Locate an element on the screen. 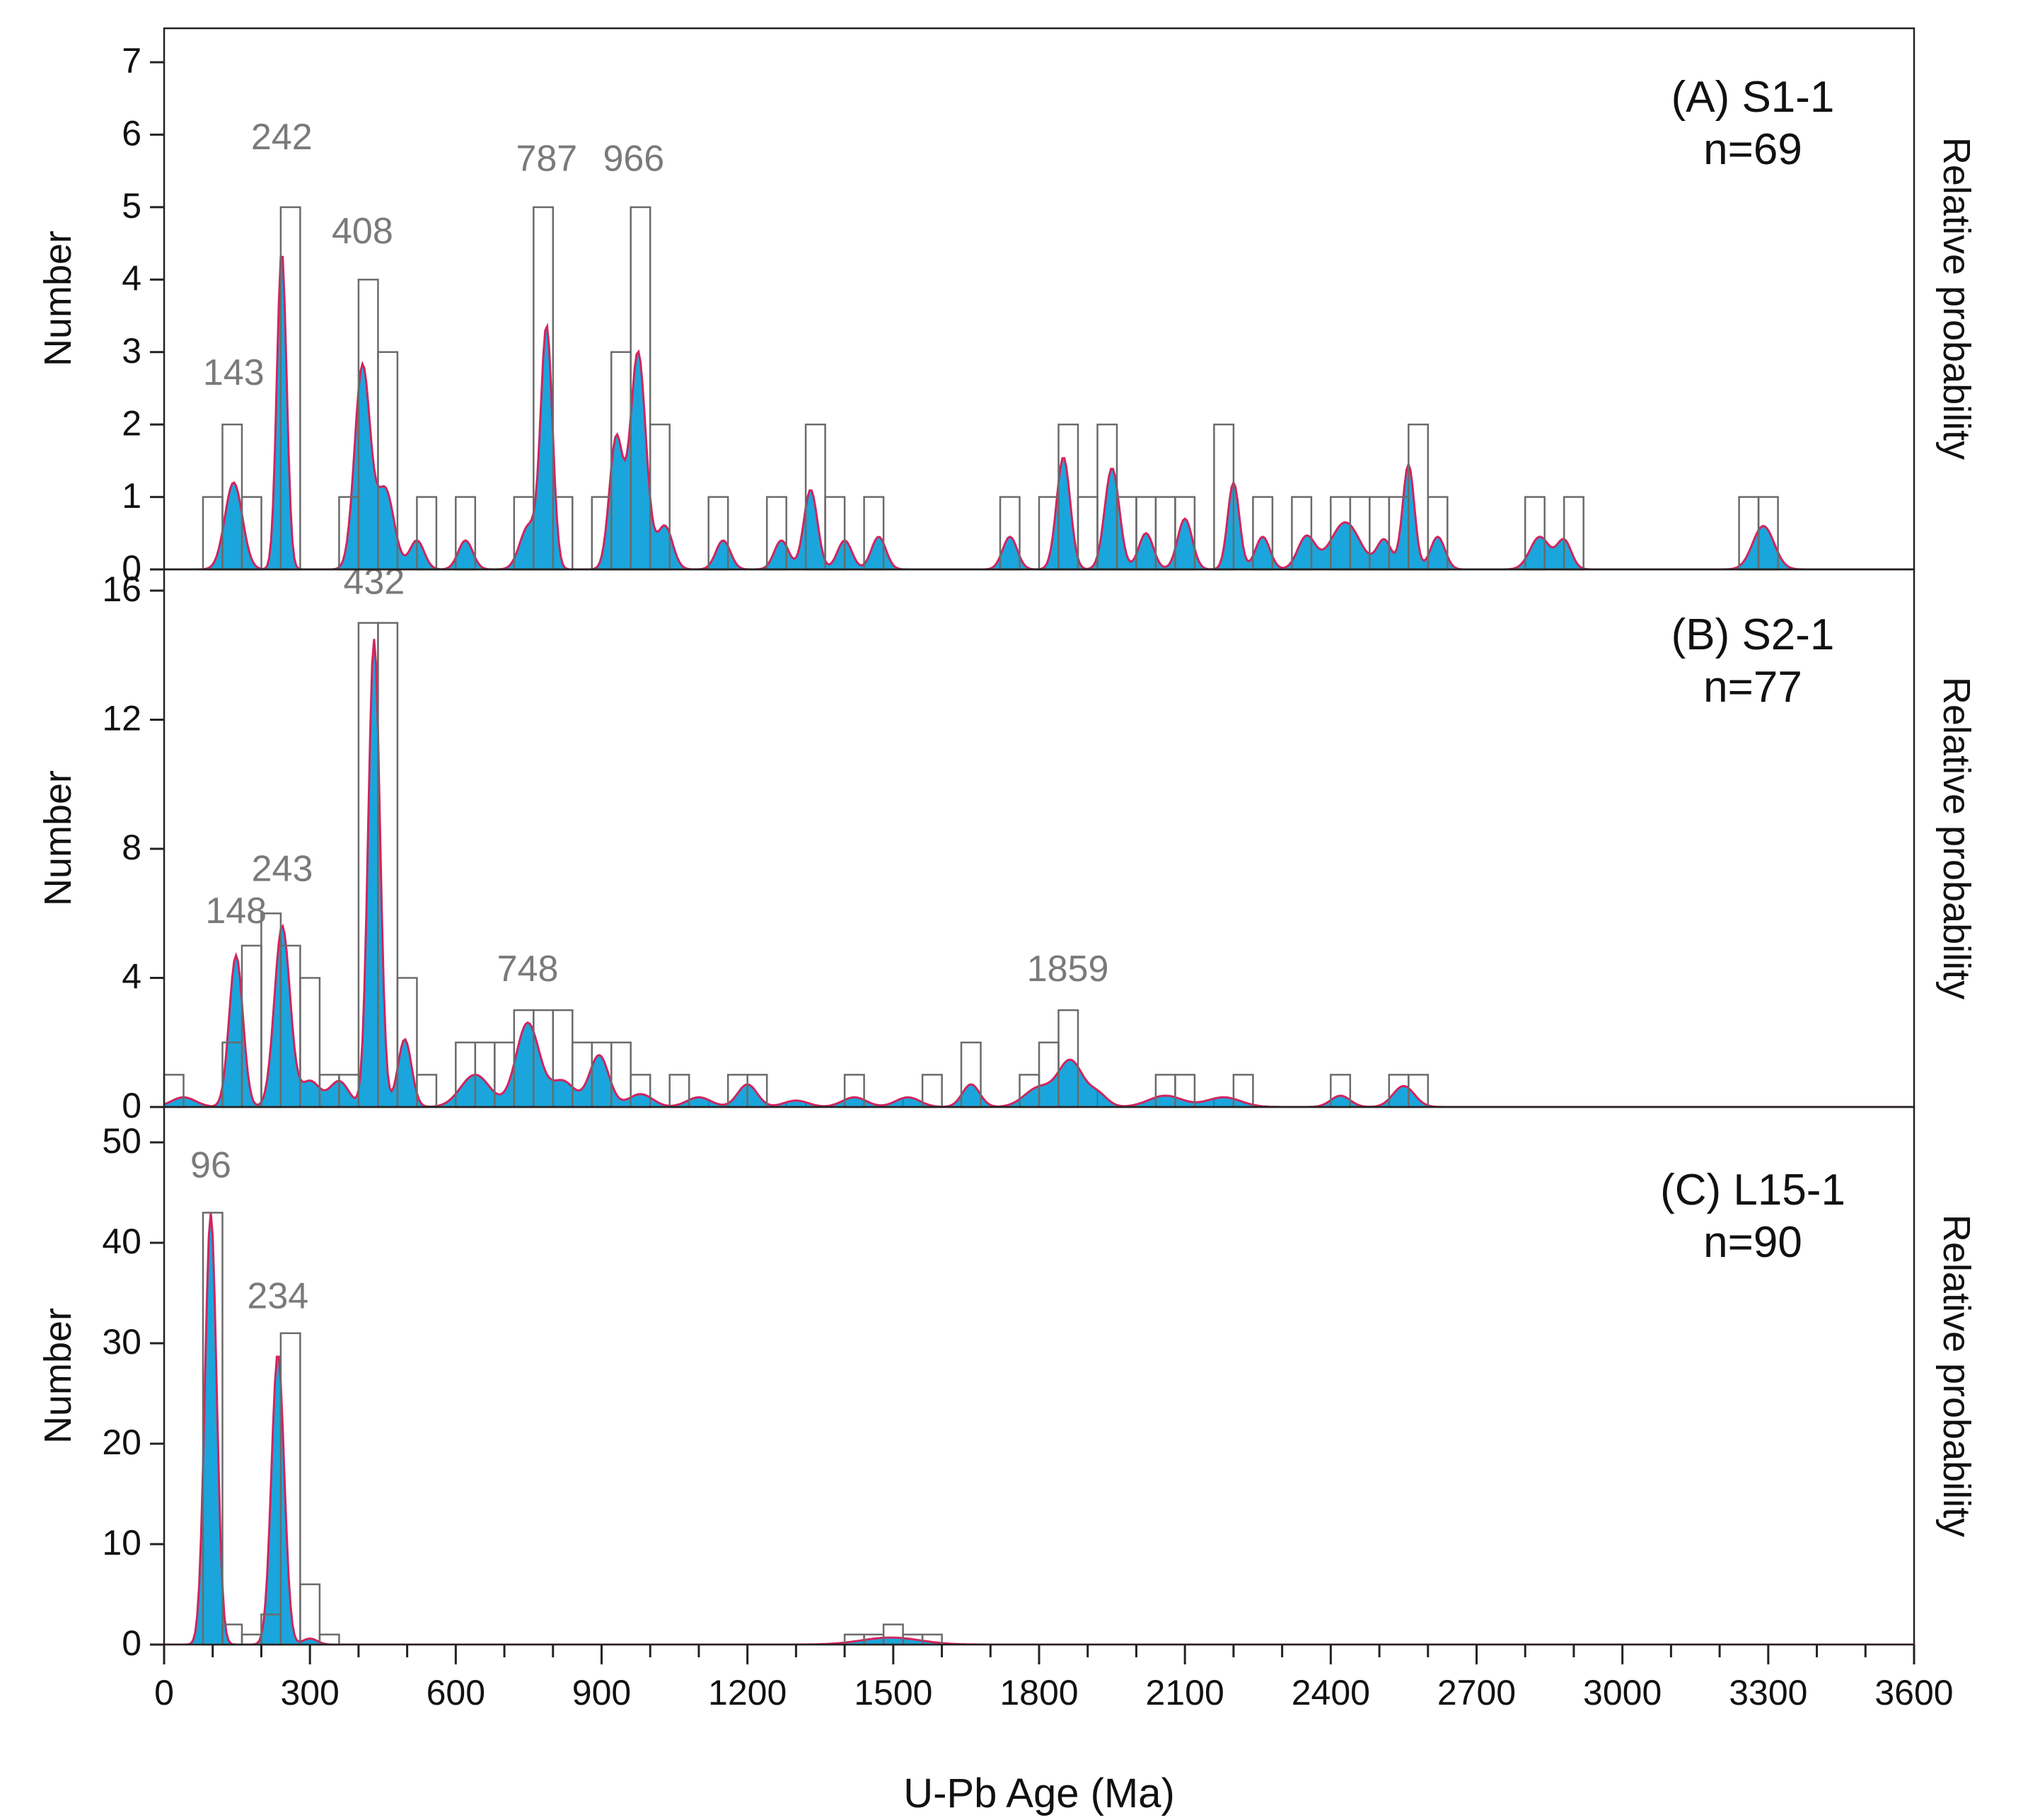 The image size is (2023, 1820). peak-age-label: 148 is located at coordinates (236, 911).